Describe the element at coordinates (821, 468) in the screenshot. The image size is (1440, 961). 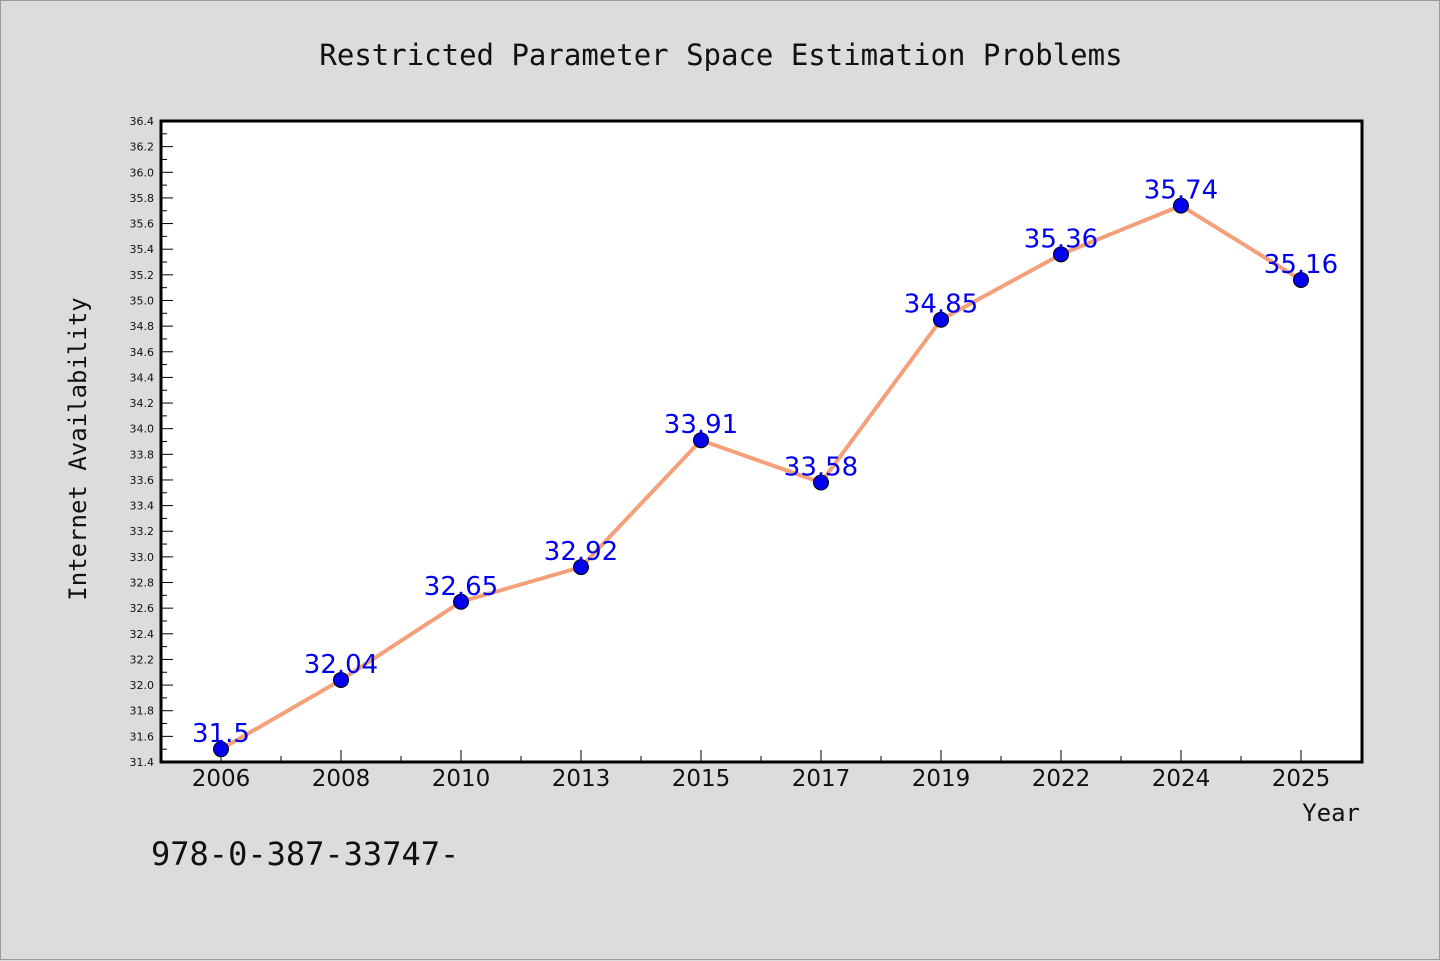
I see `data-label: 33.58` at that location.